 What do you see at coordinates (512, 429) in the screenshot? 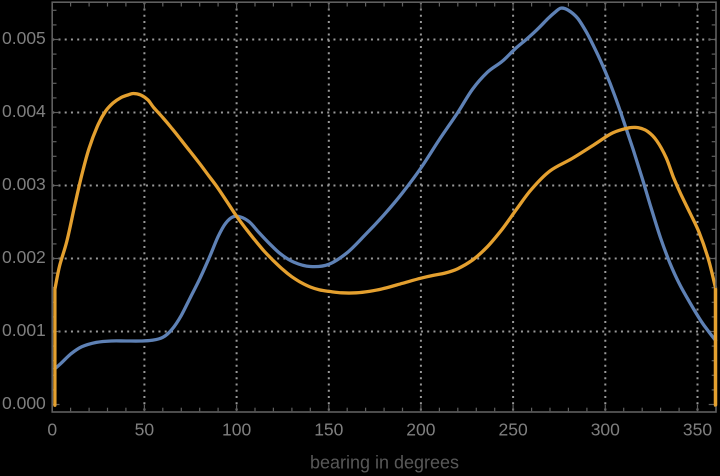
I see `svg-text: 250` at bounding box center [512, 429].